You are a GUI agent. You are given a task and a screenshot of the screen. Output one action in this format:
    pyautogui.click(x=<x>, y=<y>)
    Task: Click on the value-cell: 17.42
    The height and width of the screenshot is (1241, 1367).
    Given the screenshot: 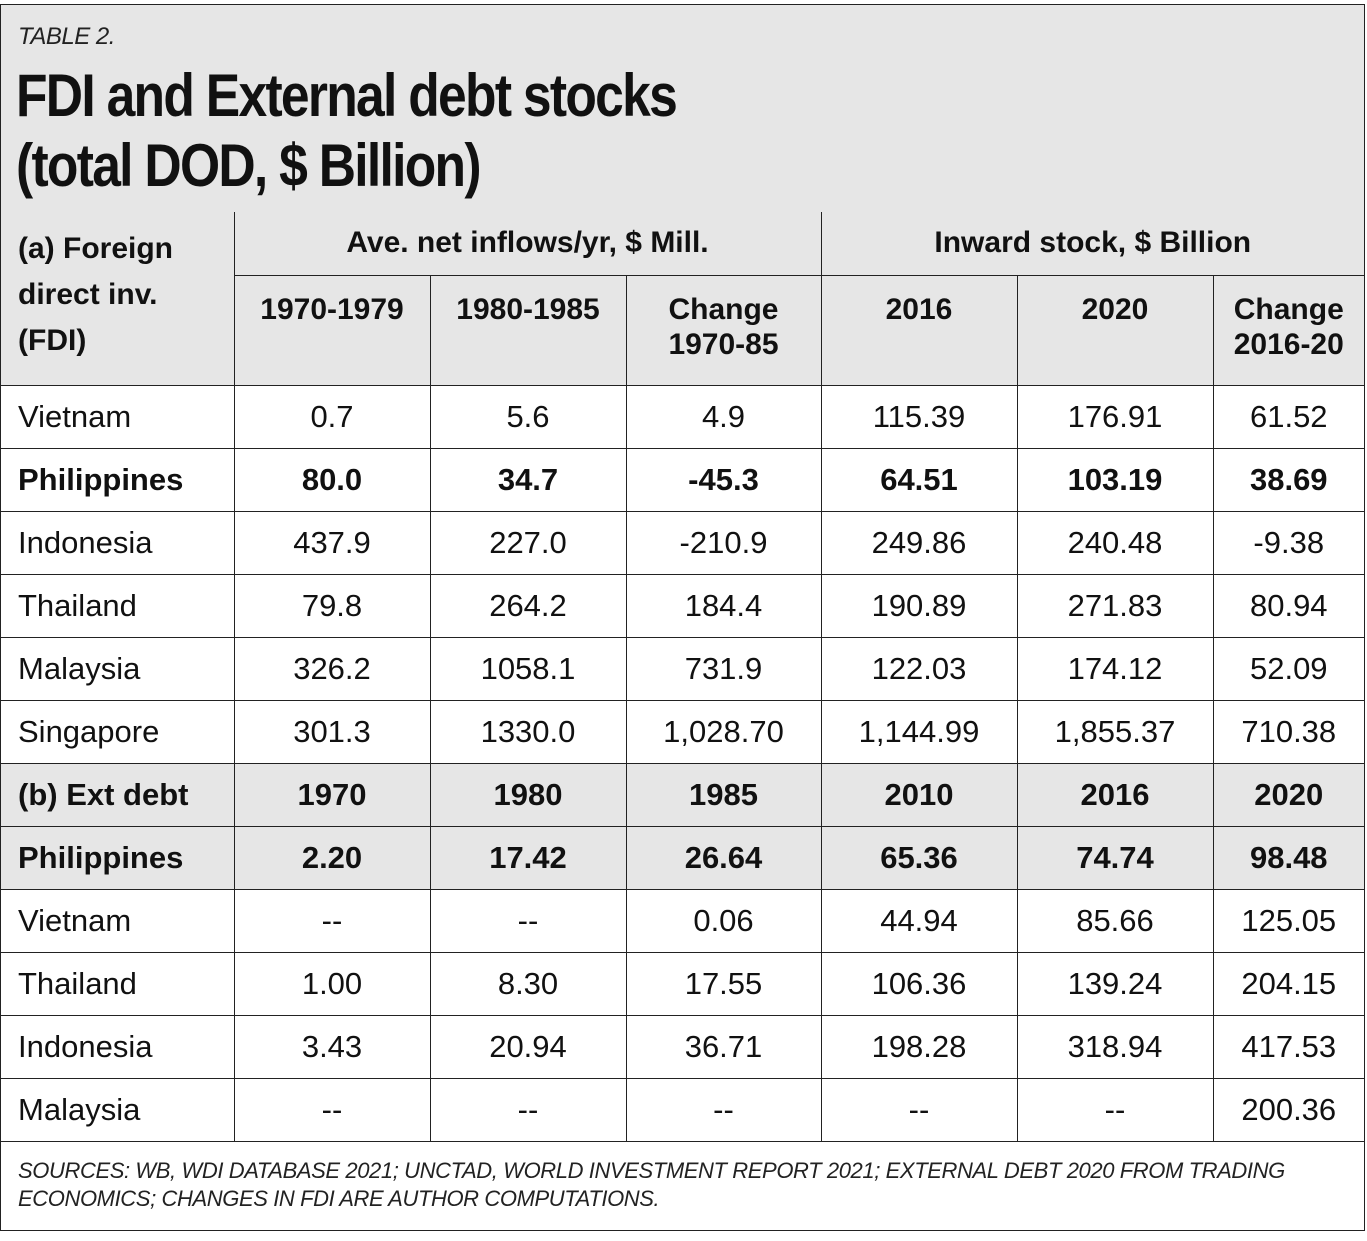 What is the action you would take?
    pyautogui.click(x=528, y=858)
    